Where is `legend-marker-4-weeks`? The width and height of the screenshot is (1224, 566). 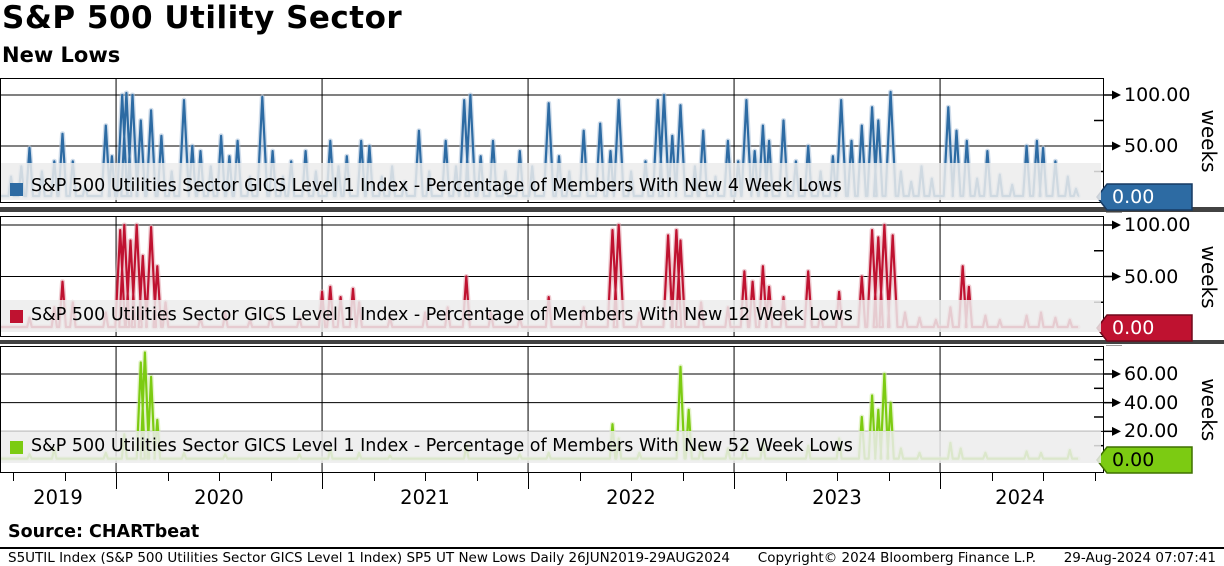
legend-marker-4-weeks is located at coordinates (16, 189).